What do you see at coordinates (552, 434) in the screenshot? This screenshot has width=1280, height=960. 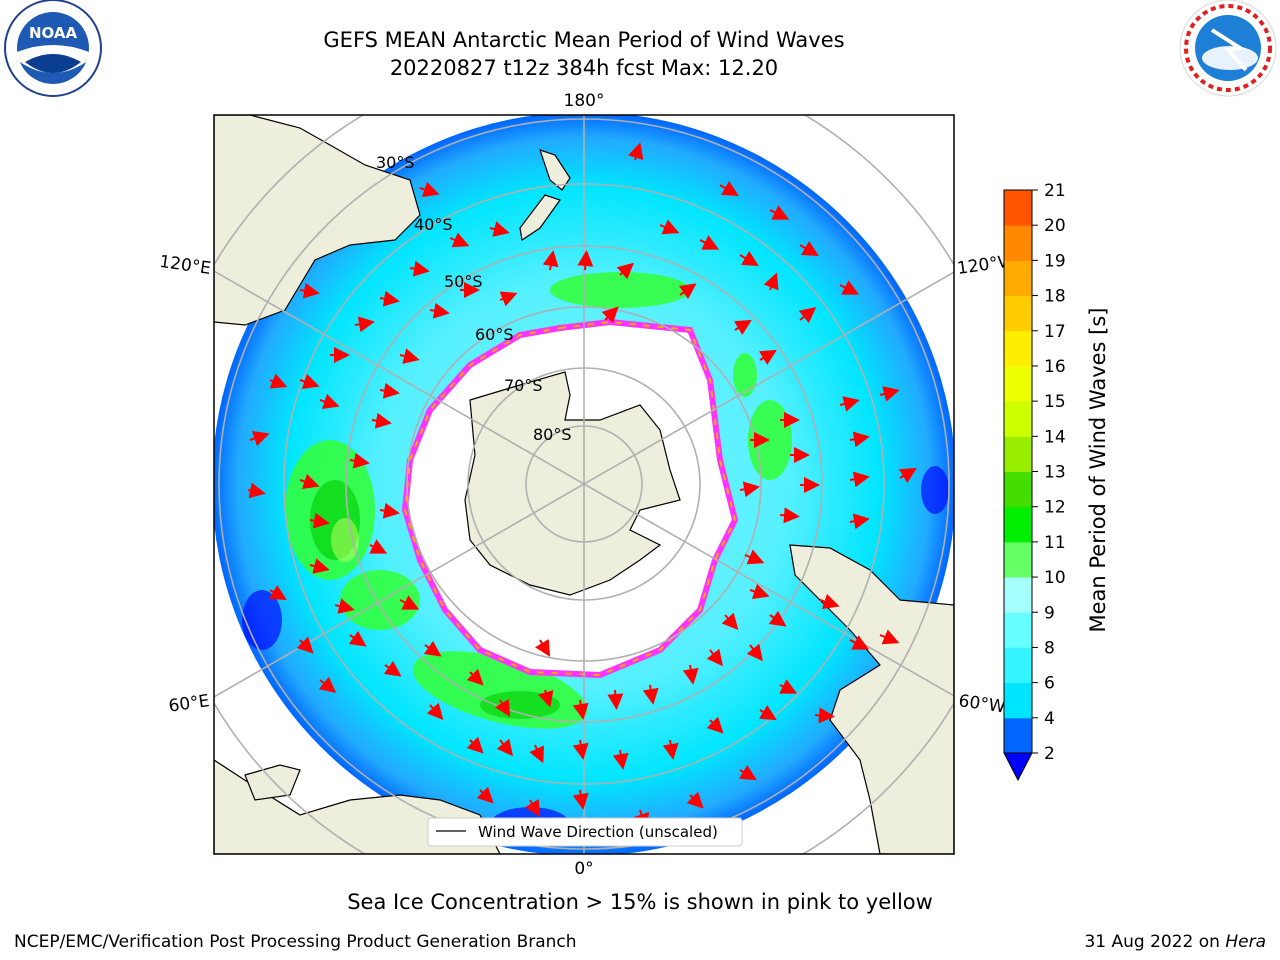 I see `lat-label-80s: 80°S` at bounding box center [552, 434].